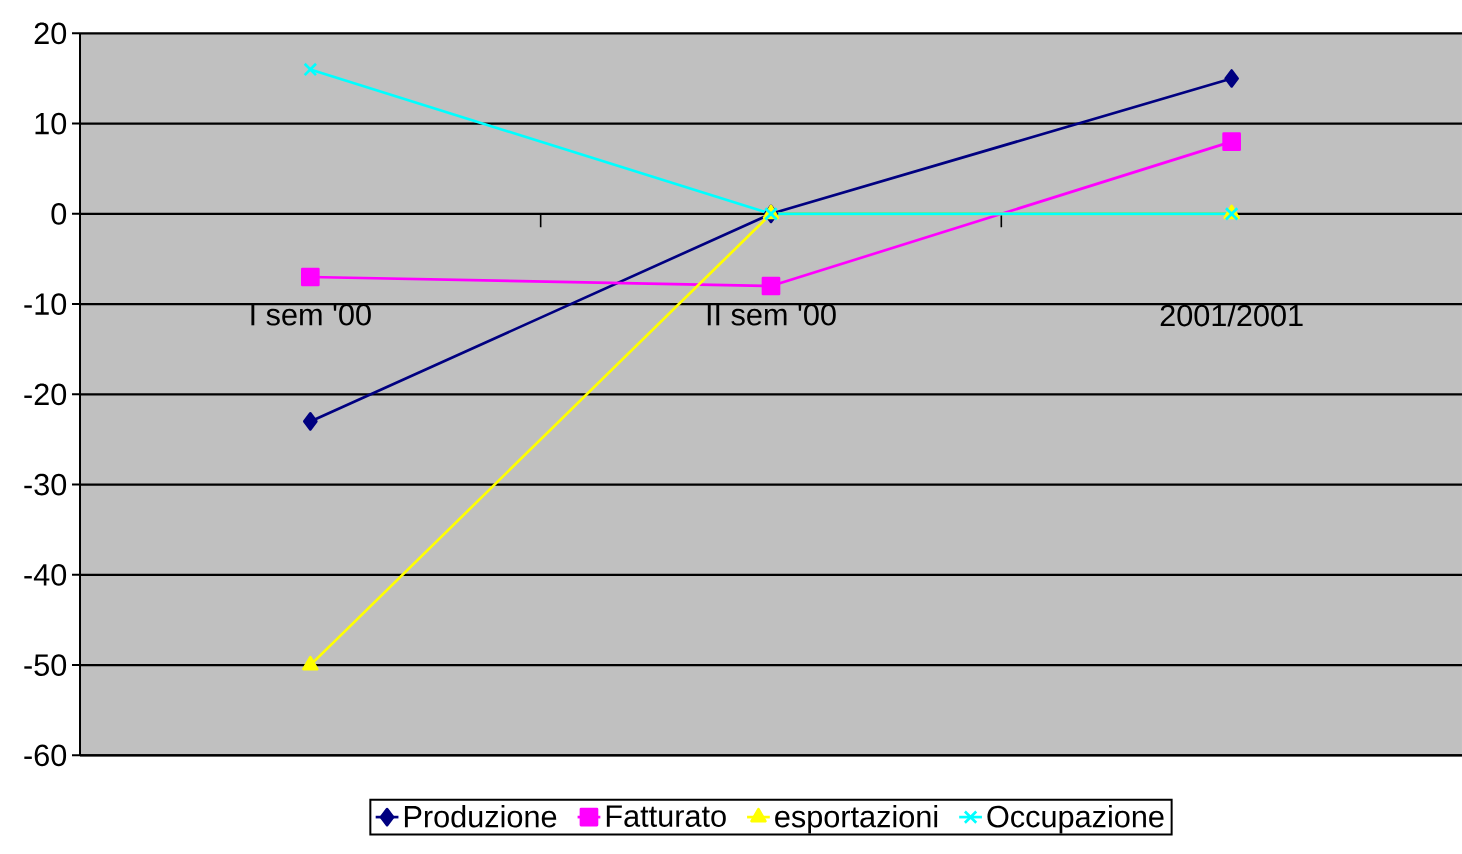 The height and width of the screenshot is (854, 1462). Describe the element at coordinates (480, 816) in the screenshot. I see `legend-label: Produzione` at that location.